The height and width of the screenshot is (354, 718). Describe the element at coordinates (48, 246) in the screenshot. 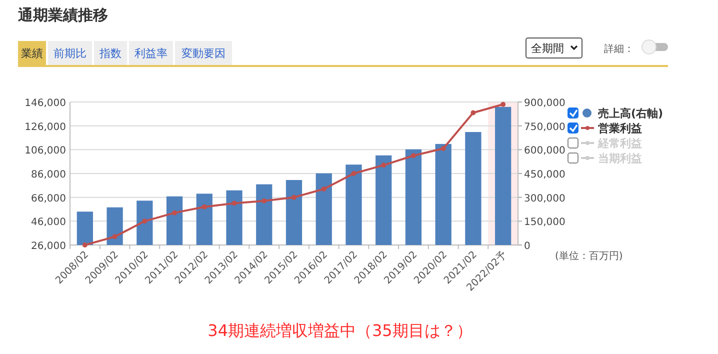

I see `y-tick-label: 26,000` at that location.